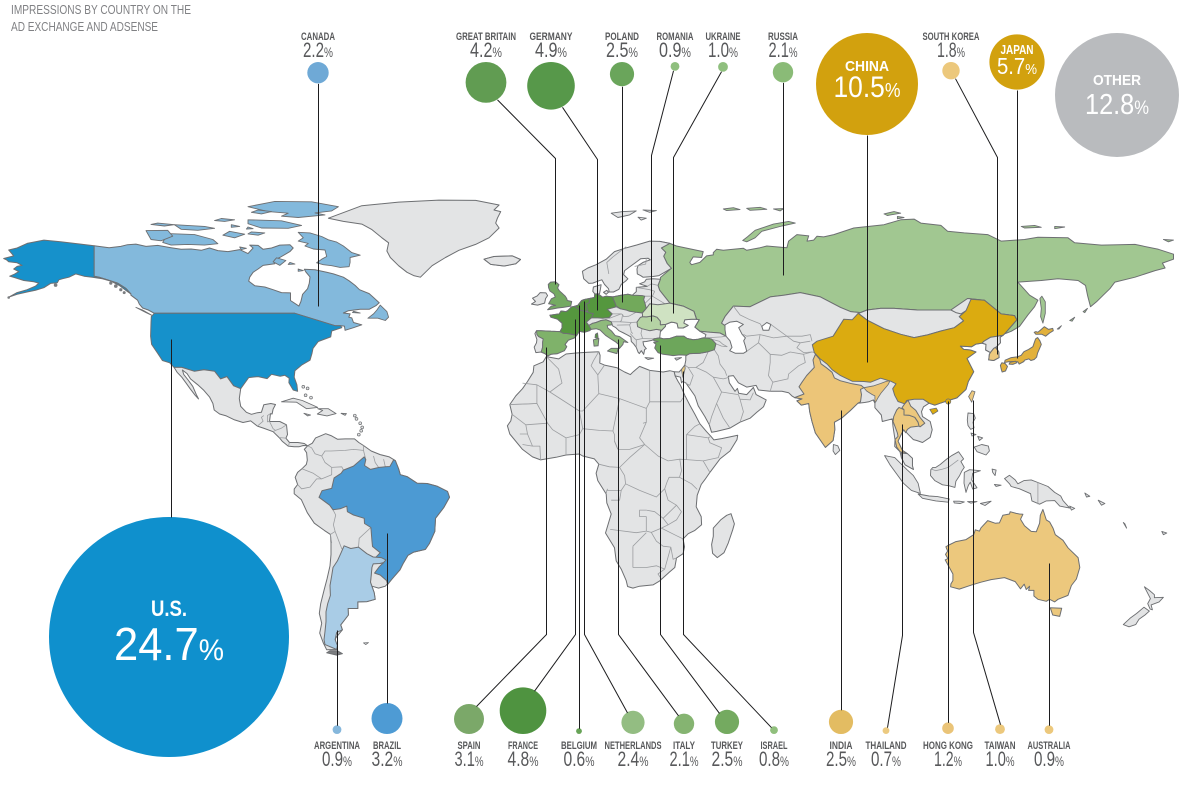 The width and height of the screenshot is (1191, 791). Describe the element at coordinates (886, 746) in the screenshot. I see `svg-text: THAILAND` at that location.